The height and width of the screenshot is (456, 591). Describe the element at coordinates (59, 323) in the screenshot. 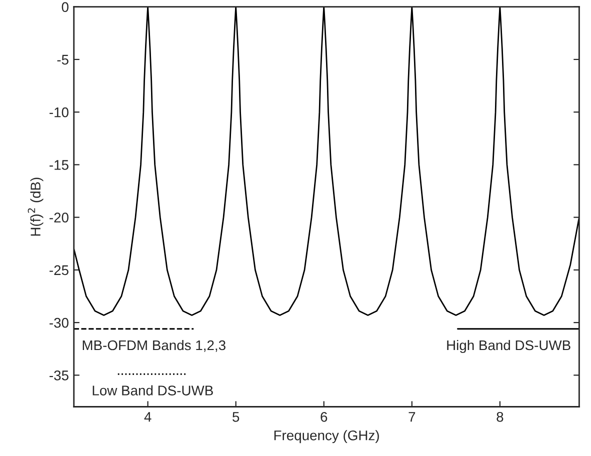

I see `y-tick-label: -30` at that location.